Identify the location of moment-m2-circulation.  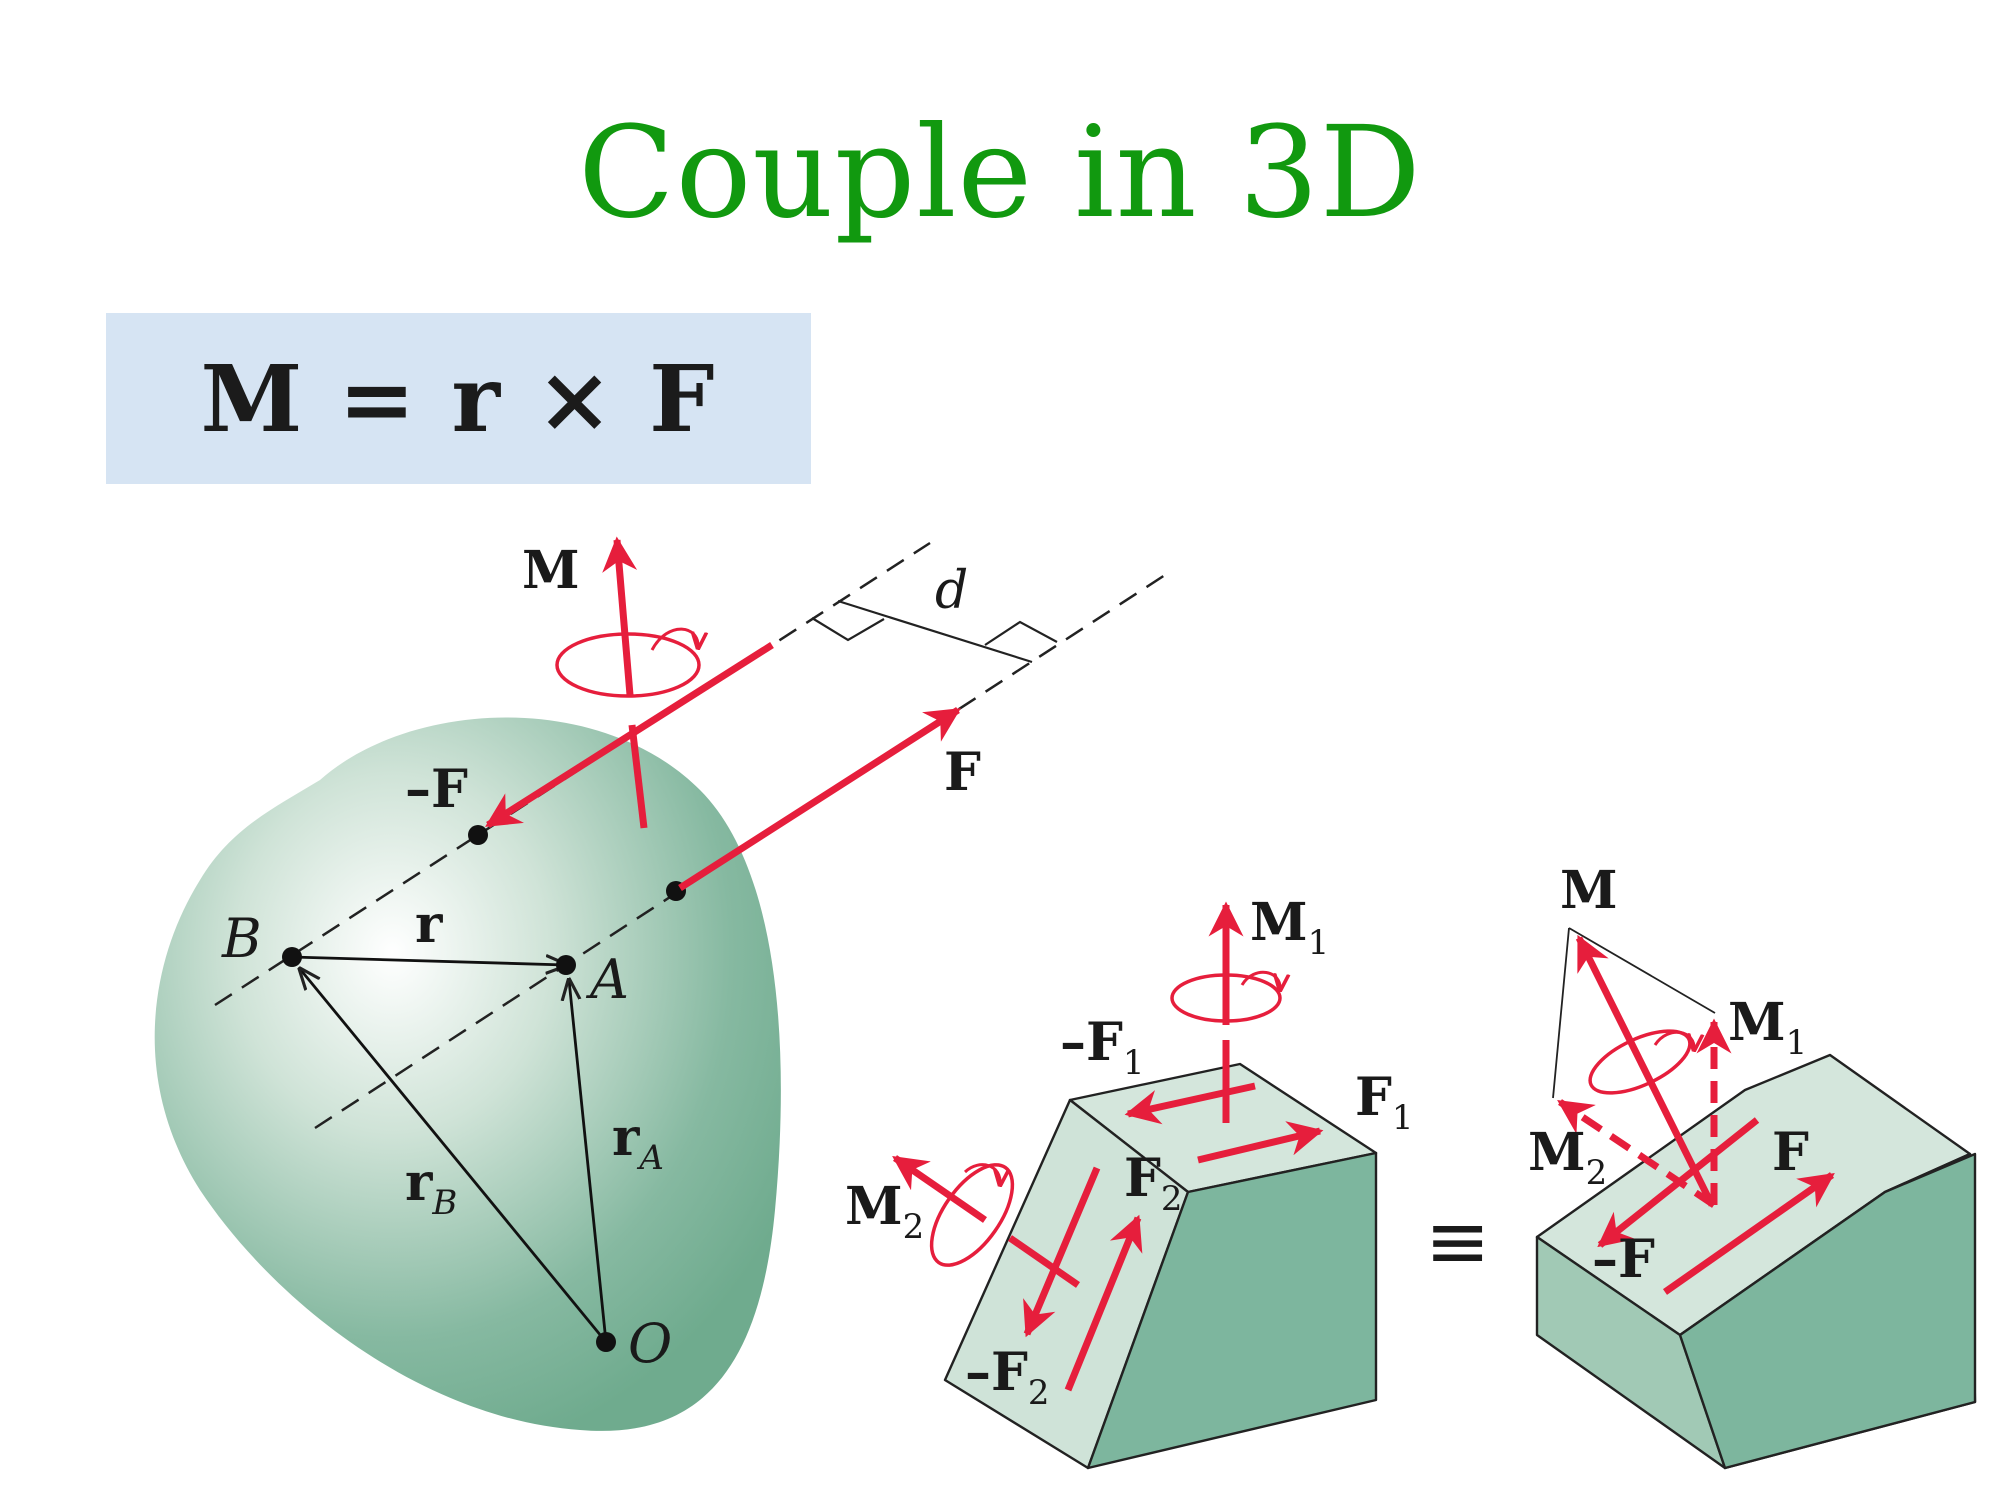
(972, 1215).